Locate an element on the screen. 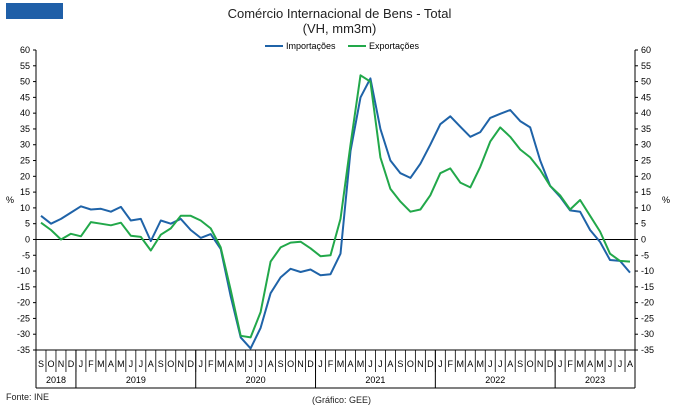 This screenshot has height=414, width=679. legend-label: Exportações is located at coordinates (394, 46).